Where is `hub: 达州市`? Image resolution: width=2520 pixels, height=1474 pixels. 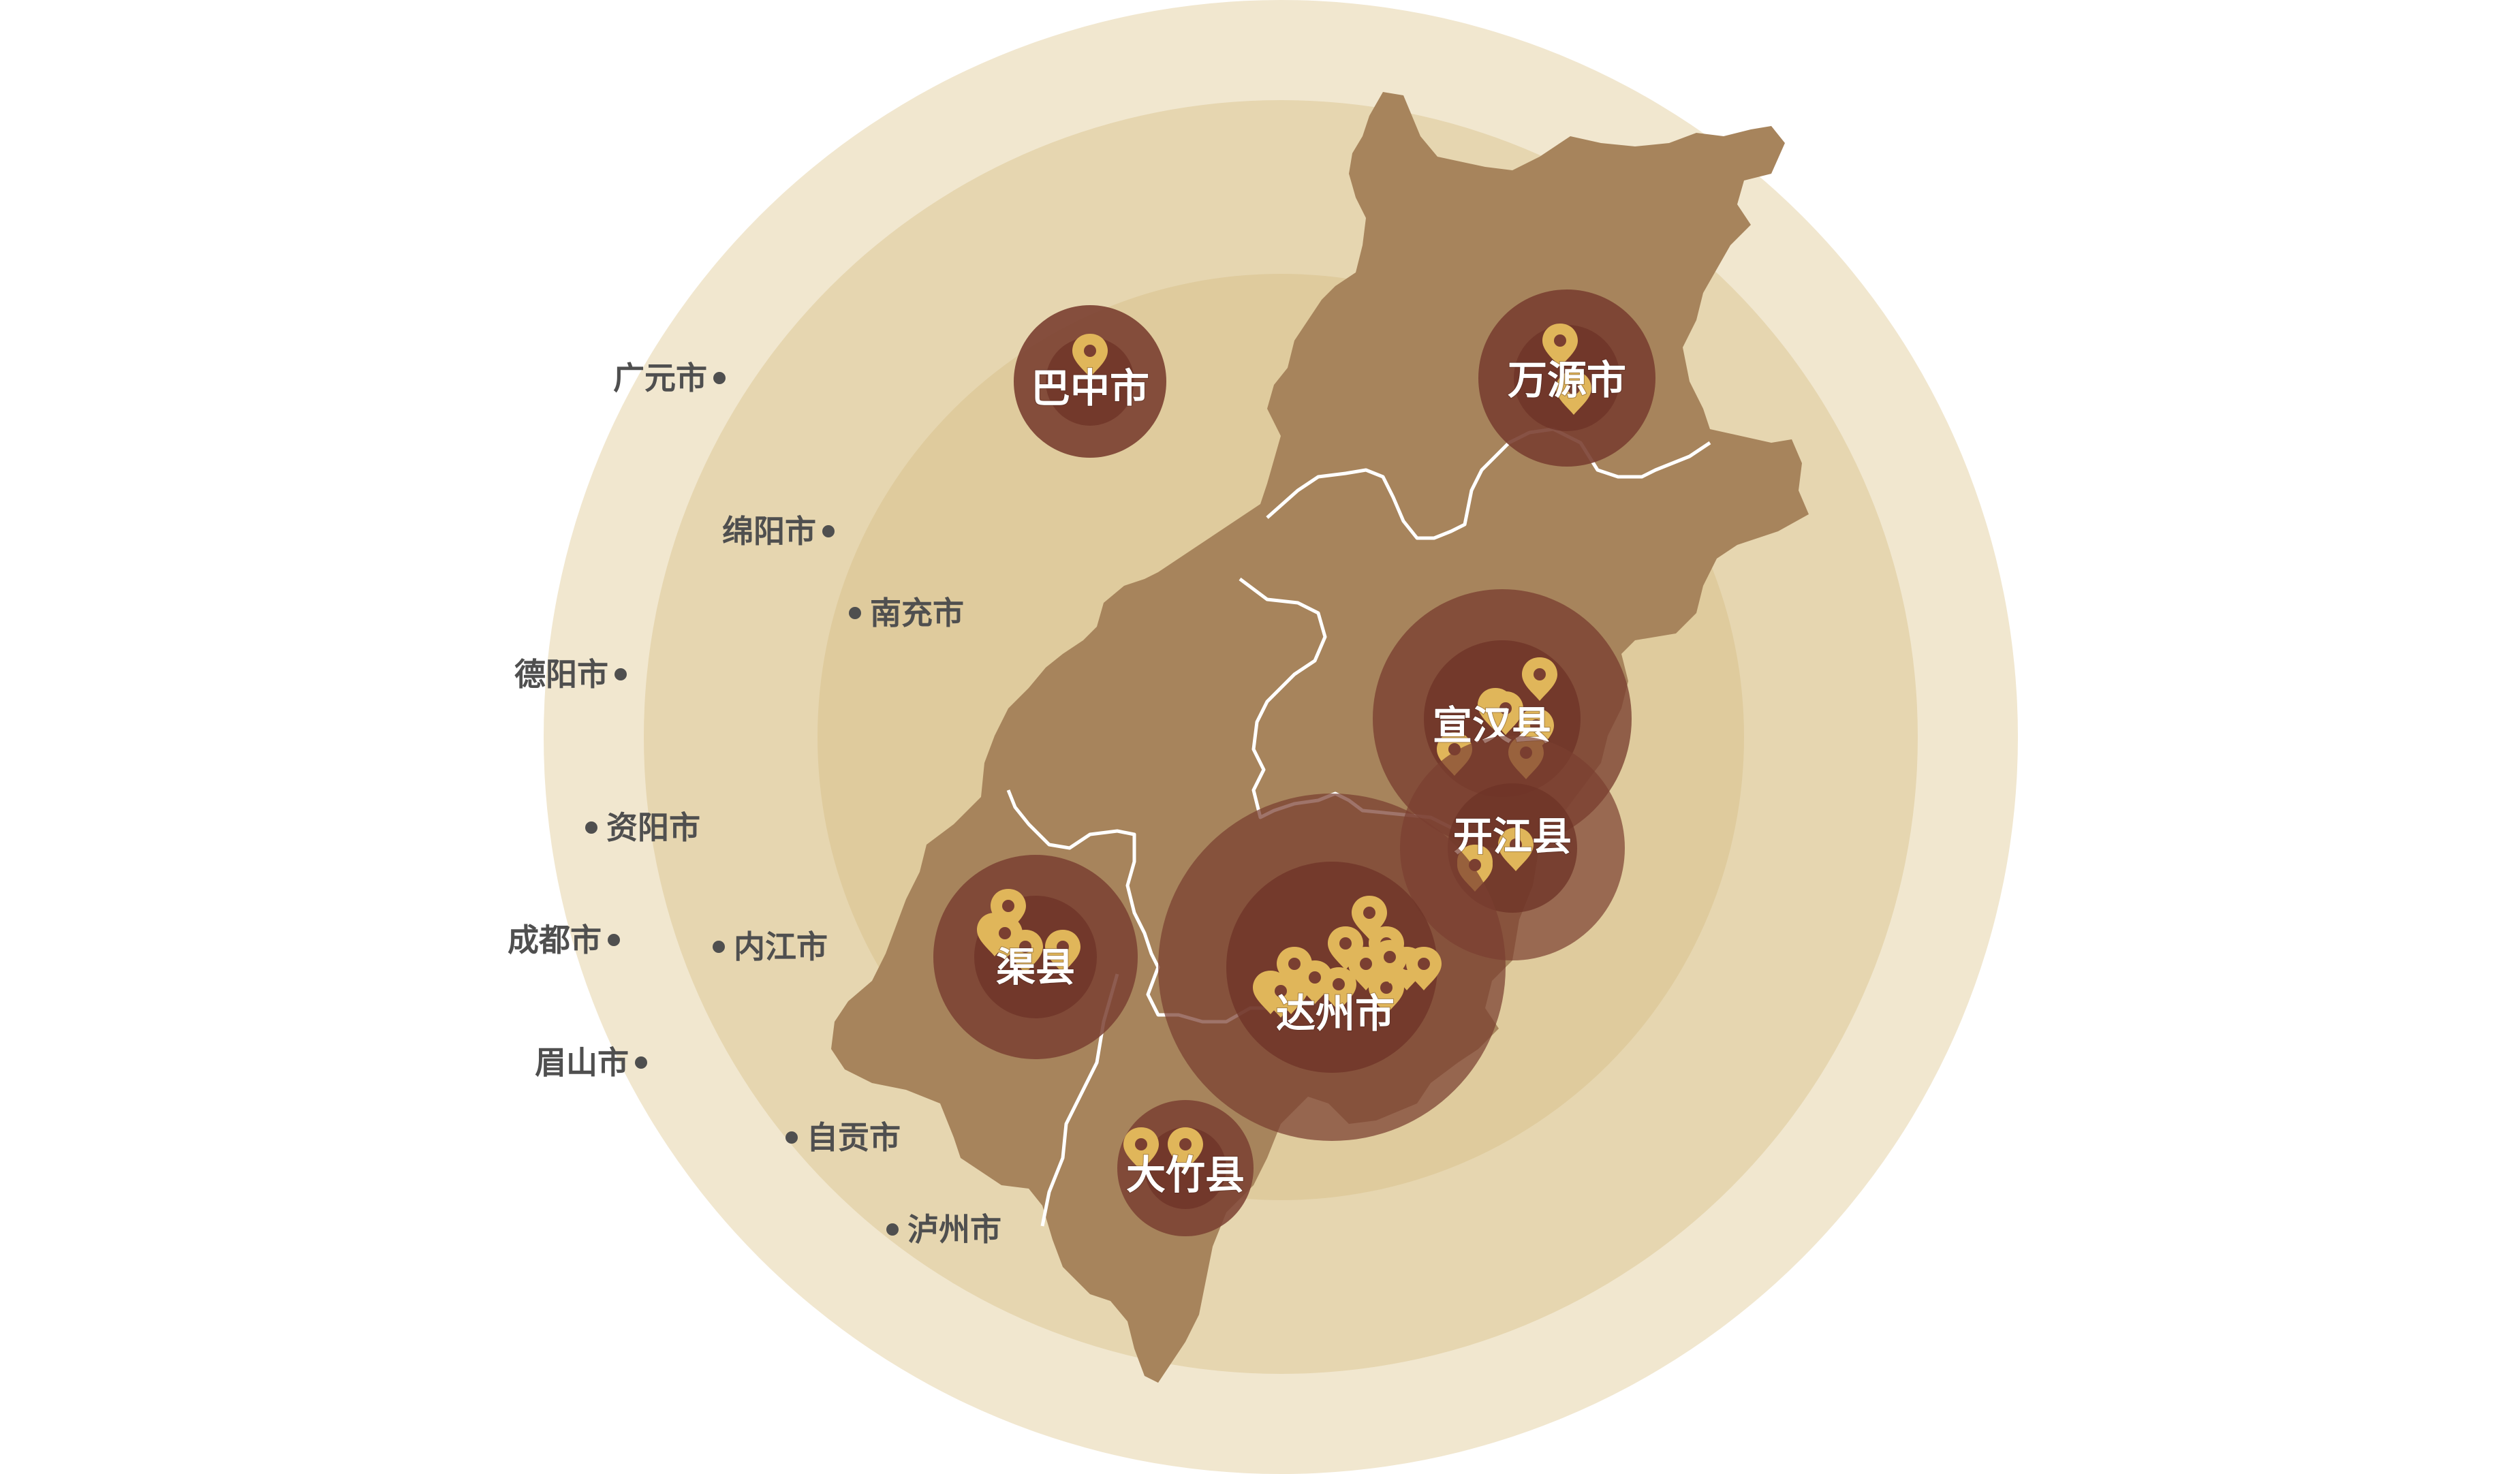 hub: 达州市 is located at coordinates (1332, 967).